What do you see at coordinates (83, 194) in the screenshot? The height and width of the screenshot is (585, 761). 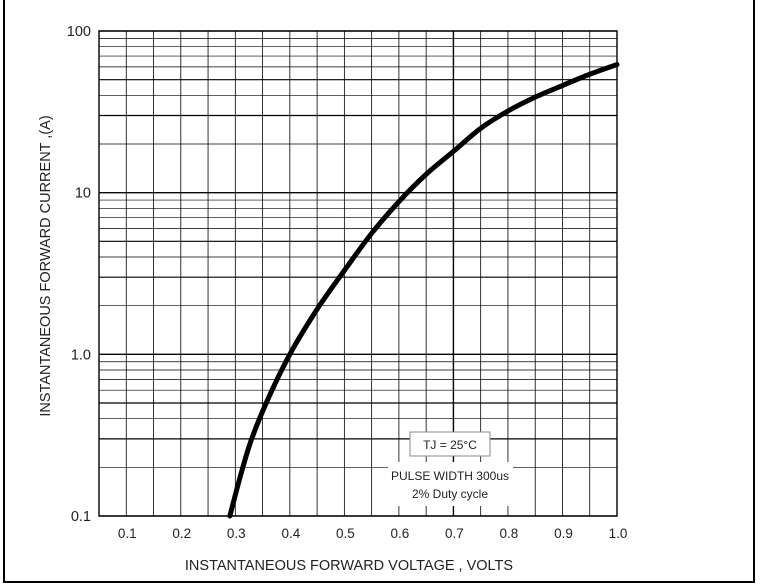 I see `y-tick-label: 10` at bounding box center [83, 194].